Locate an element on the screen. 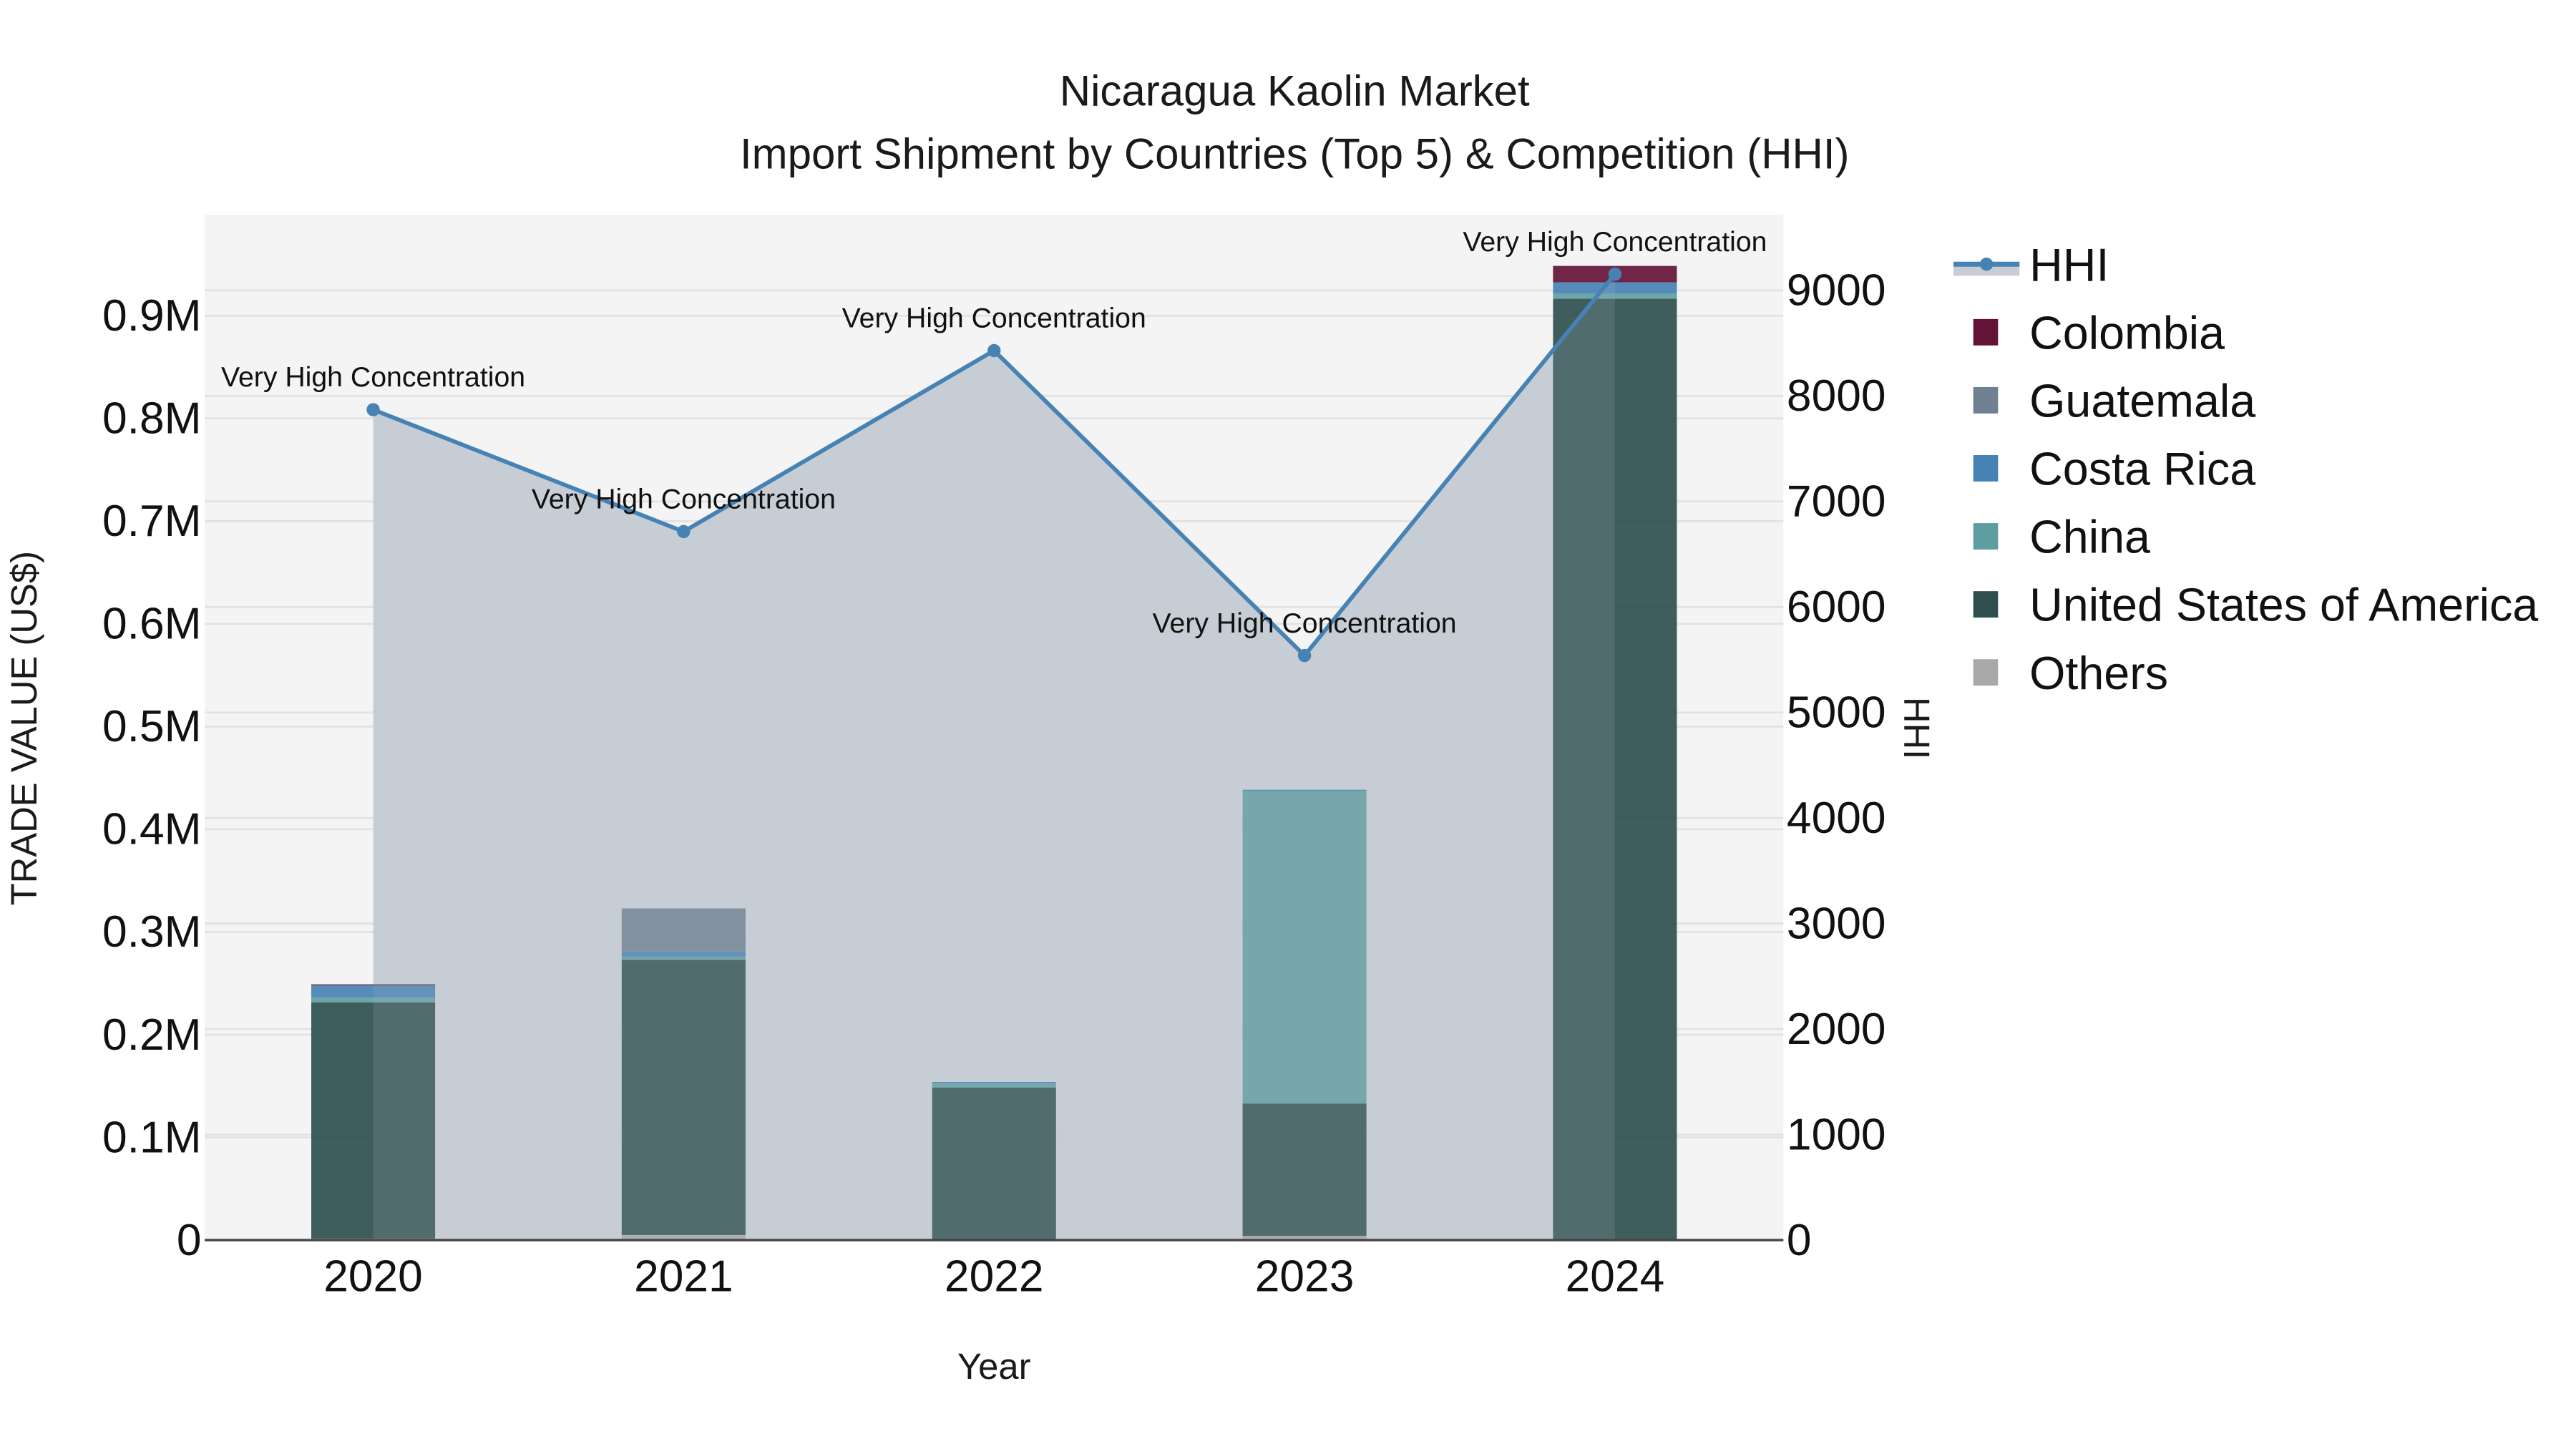  x-tick-label: 2020 is located at coordinates (373, 1277).